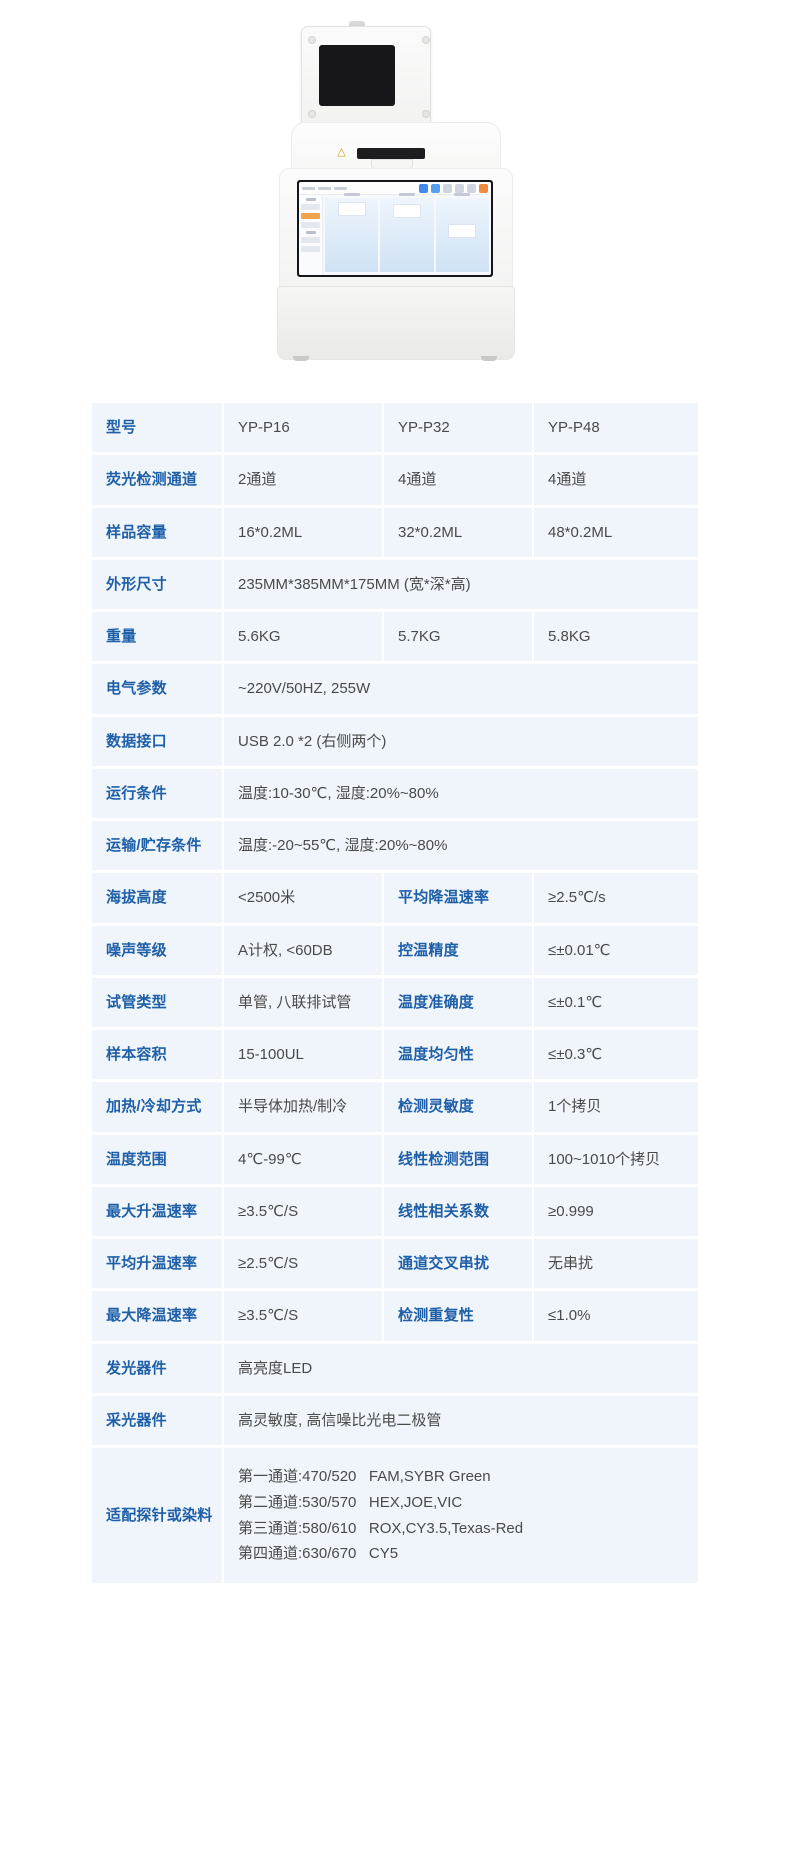 This screenshot has width=790, height=1871. What do you see at coordinates (157, 1516) in the screenshot?
I see `row-label-compatible-probes: 适配探针或染料` at bounding box center [157, 1516].